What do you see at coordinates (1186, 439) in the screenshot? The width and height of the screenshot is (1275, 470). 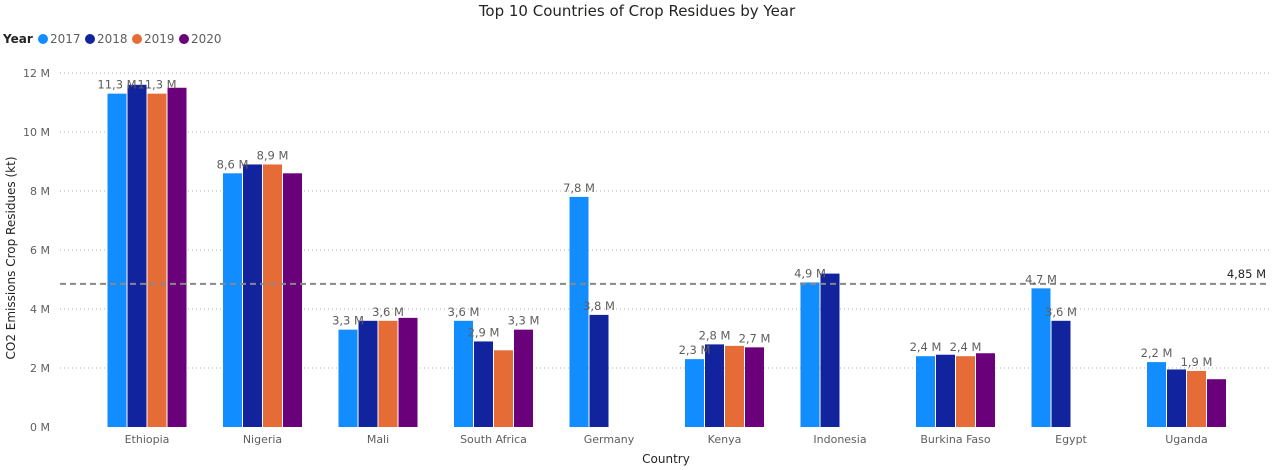 I see `x-tick-label: Uganda` at bounding box center [1186, 439].